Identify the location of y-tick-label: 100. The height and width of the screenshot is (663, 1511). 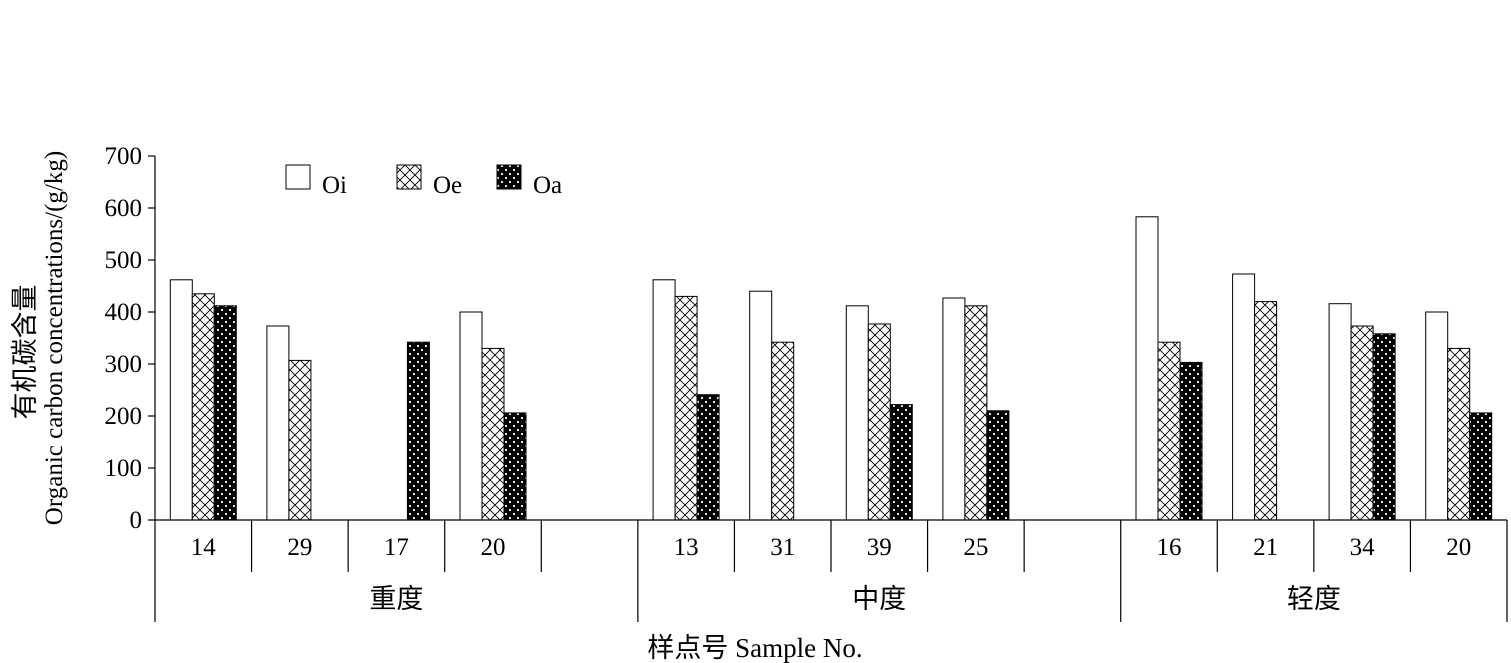
(124, 468).